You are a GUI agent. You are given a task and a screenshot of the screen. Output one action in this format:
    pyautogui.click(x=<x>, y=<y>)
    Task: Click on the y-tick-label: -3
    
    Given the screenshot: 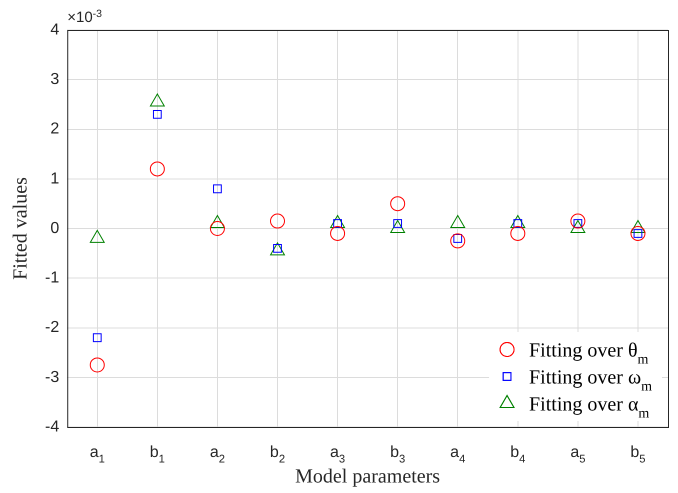 What is the action you would take?
    pyautogui.click(x=52, y=377)
    